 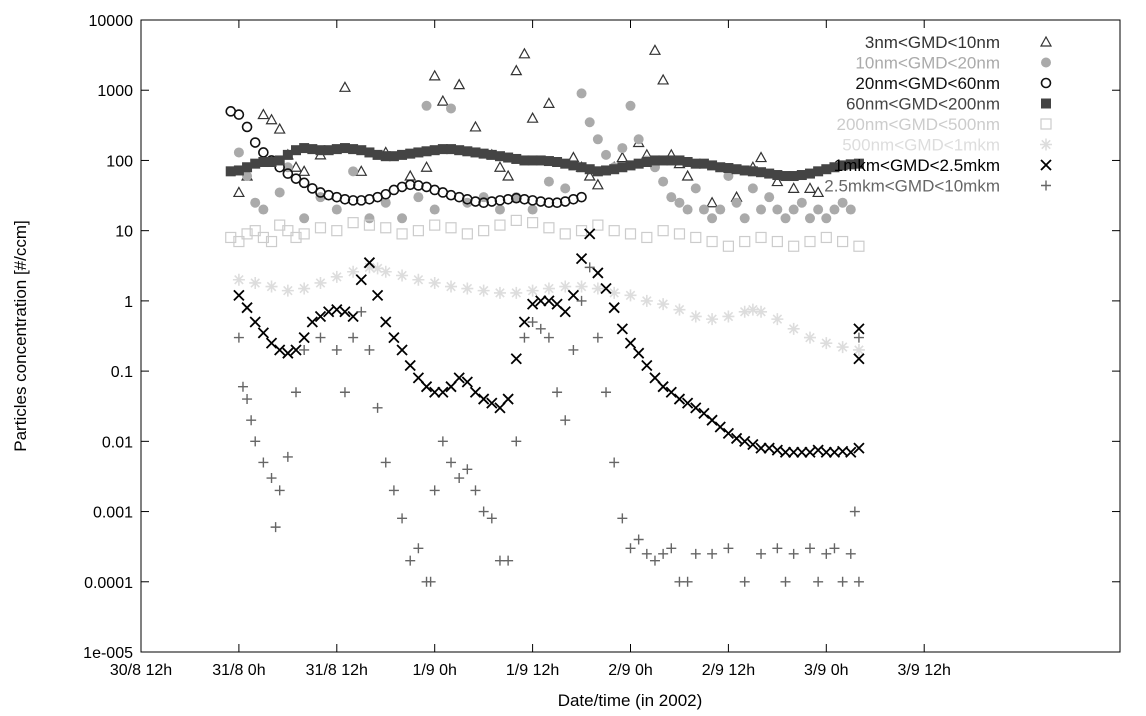 I want to click on x-axis-title: Date/time (in 2002), so click(x=630, y=700).